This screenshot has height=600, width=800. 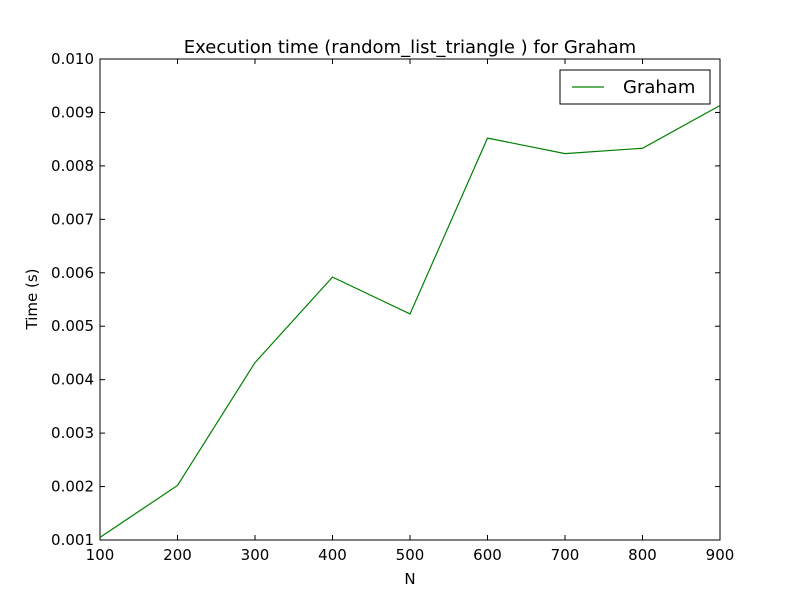 What do you see at coordinates (642, 555) in the screenshot?
I see `x-tick-label: 800` at bounding box center [642, 555].